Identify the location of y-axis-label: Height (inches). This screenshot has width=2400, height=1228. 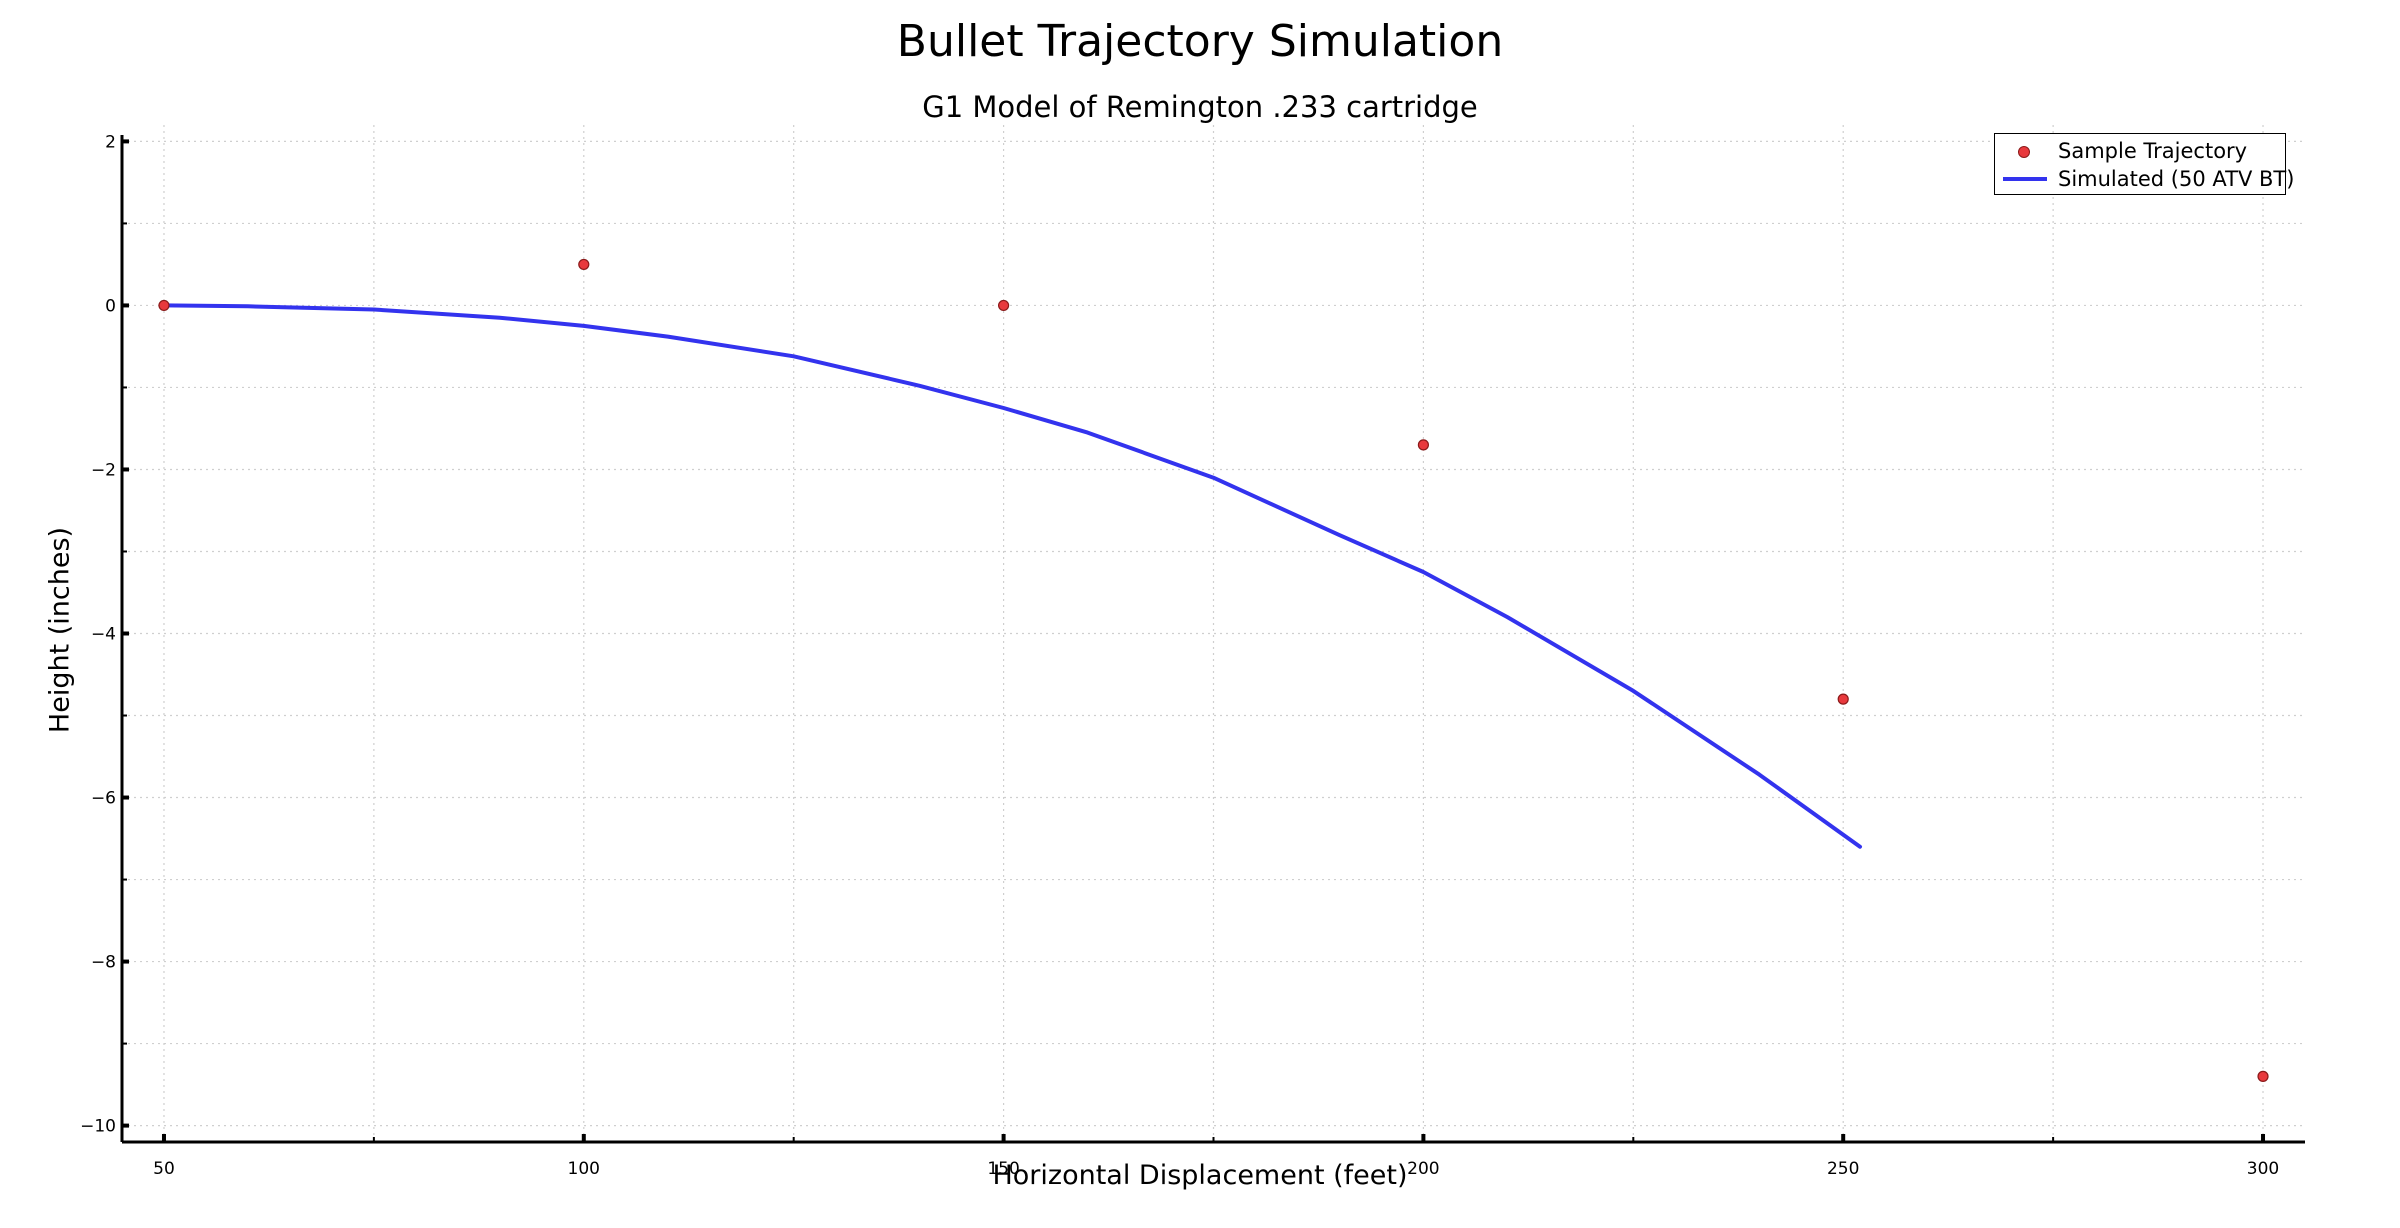
(60, 630).